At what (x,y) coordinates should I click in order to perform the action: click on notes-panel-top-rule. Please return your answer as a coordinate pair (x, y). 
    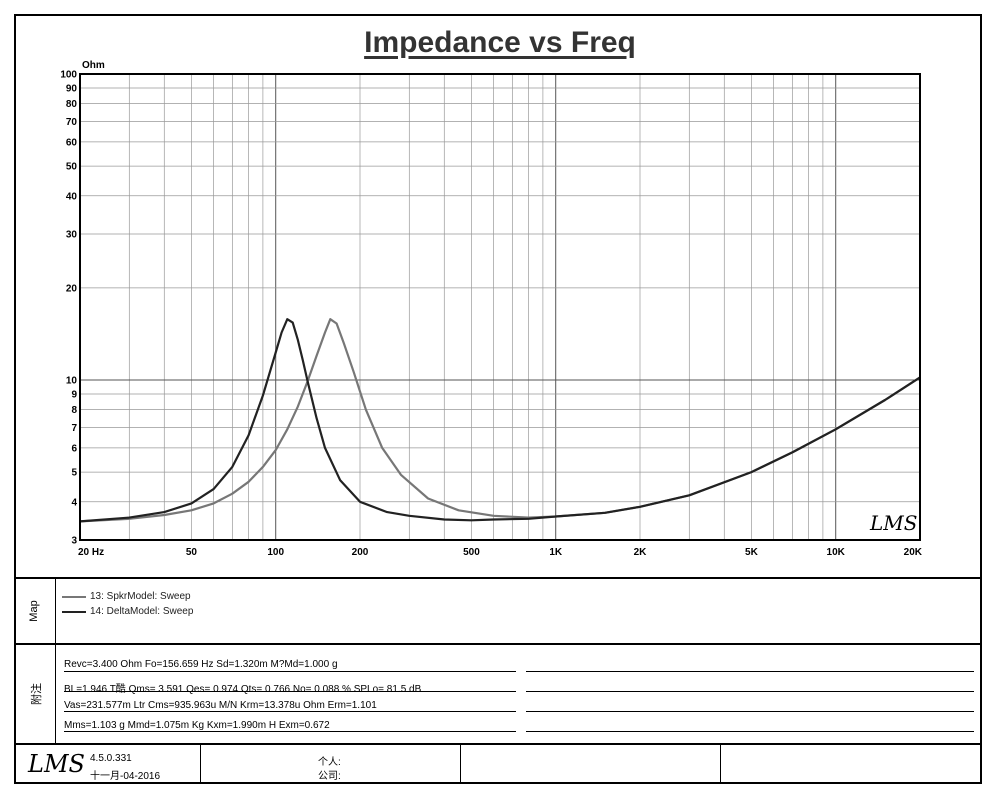
    Looking at the image, I should click on (499, 644).